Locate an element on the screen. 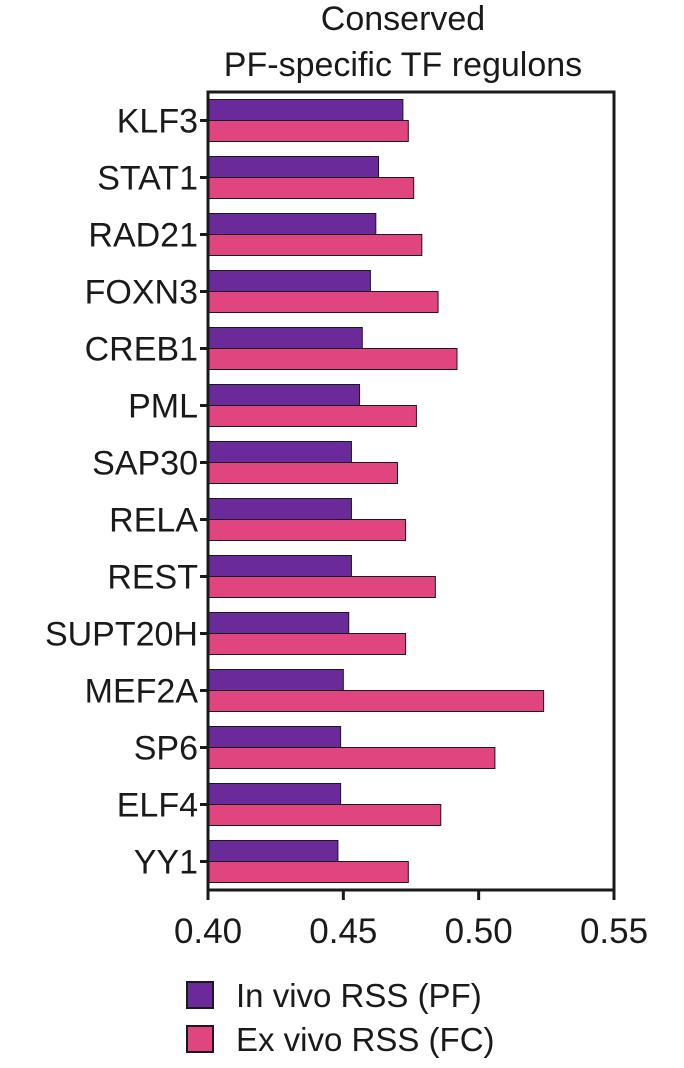 This screenshot has height=1068, width=684. category-label-sap30: SAP30 is located at coordinates (145, 464).